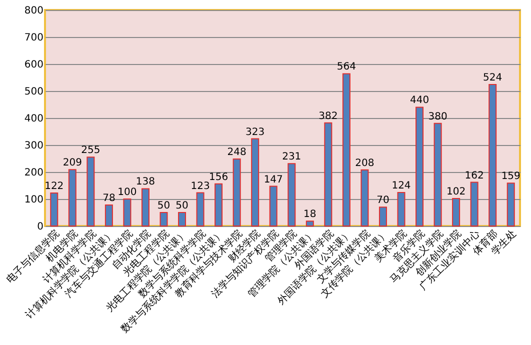  Describe the element at coordinates (34, 146) in the screenshot. I see `y-tick-label: 300` at that location.